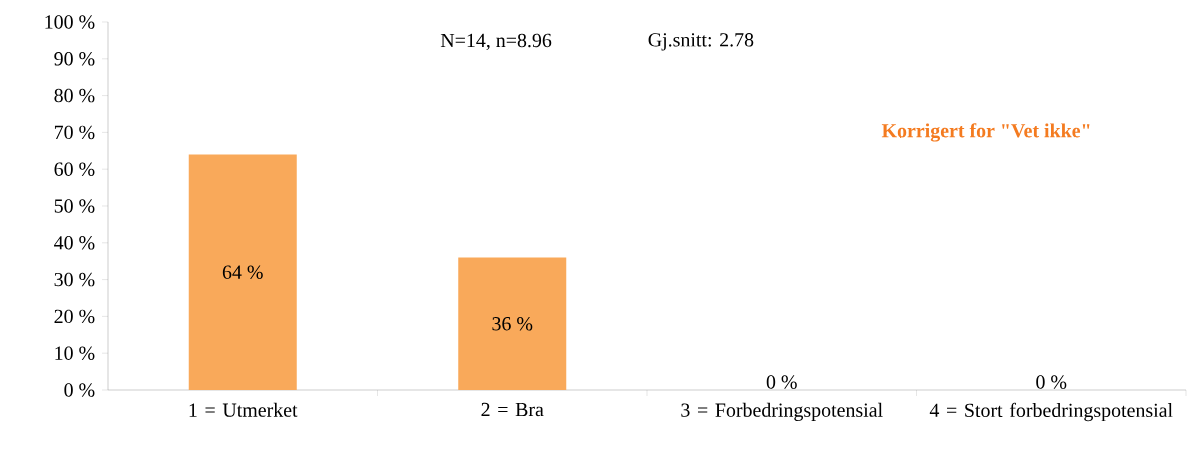 This screenshot has width=1188, height=471. Describe the element at coordinates (75, 353) in the screenshot. I see `y-tick-label: 10 %` at that location.